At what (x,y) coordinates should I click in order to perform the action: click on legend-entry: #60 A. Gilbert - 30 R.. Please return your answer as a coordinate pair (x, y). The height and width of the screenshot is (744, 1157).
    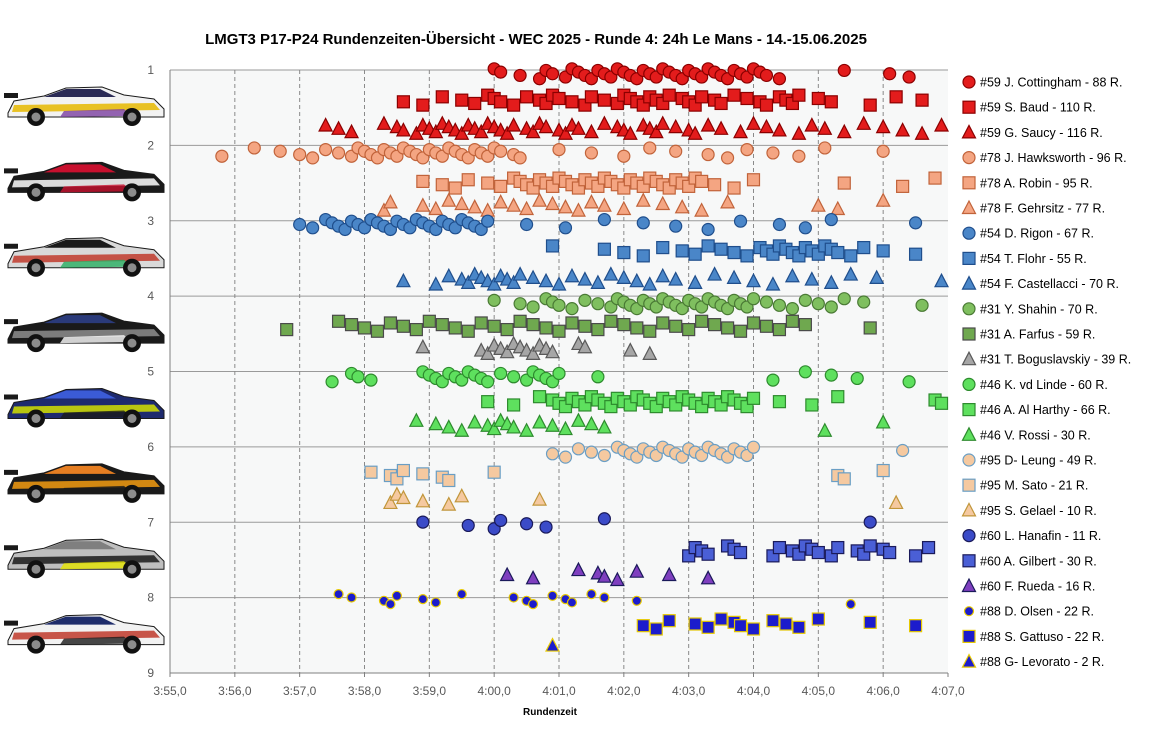
    Looking at the image, I should click on (1038, 561).